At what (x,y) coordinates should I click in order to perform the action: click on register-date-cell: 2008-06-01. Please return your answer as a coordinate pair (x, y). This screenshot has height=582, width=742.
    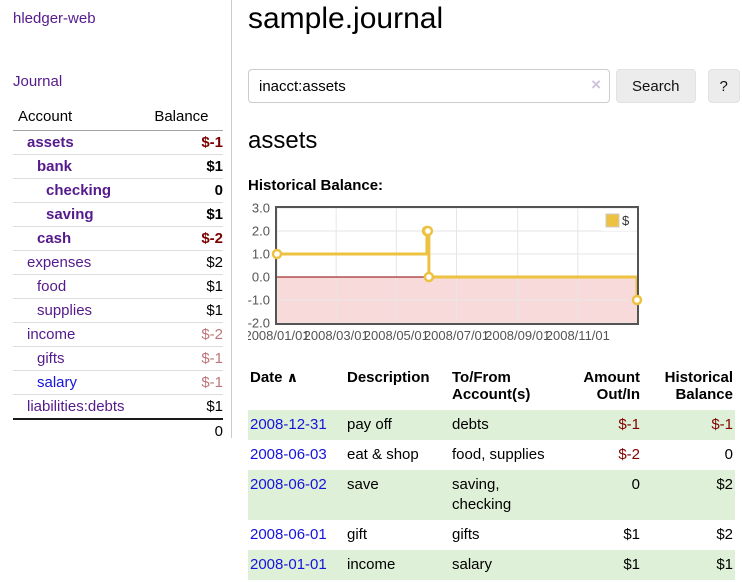
    Looking at the image, I should click on (296, 535).